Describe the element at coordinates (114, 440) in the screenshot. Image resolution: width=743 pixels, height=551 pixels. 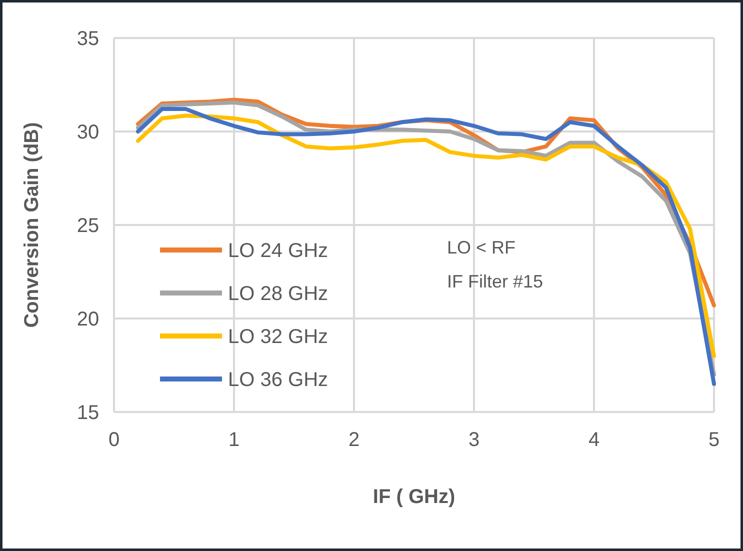
I see `x-tick-label: 0` at that location.